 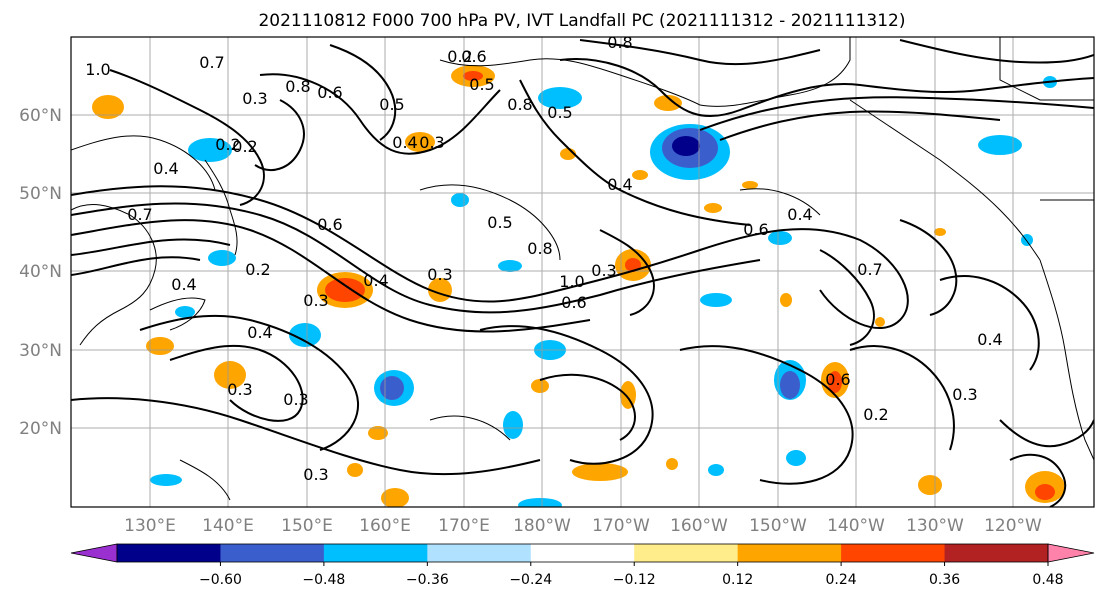 What do you see at coordinates (778, 526) in the screenshot?
I see `lon-label-150w: 150°W` at bounding box center [778, 526].